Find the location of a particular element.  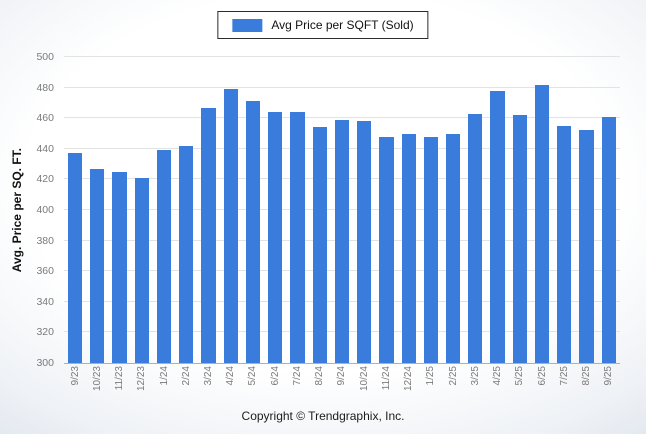

x-tick-label: 2/24 is located at coordinates (186, 376).